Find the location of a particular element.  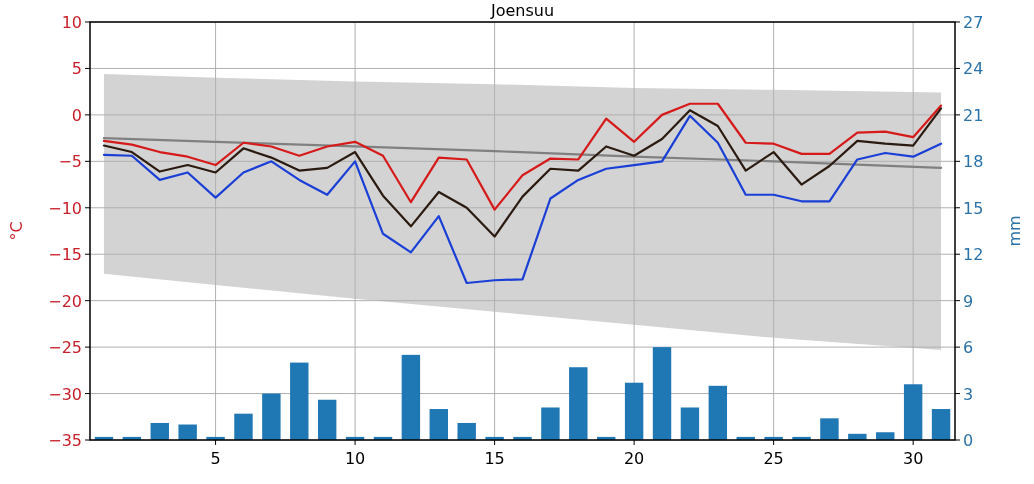

x-tick-label: 20 is located at coordinates (634, 458).